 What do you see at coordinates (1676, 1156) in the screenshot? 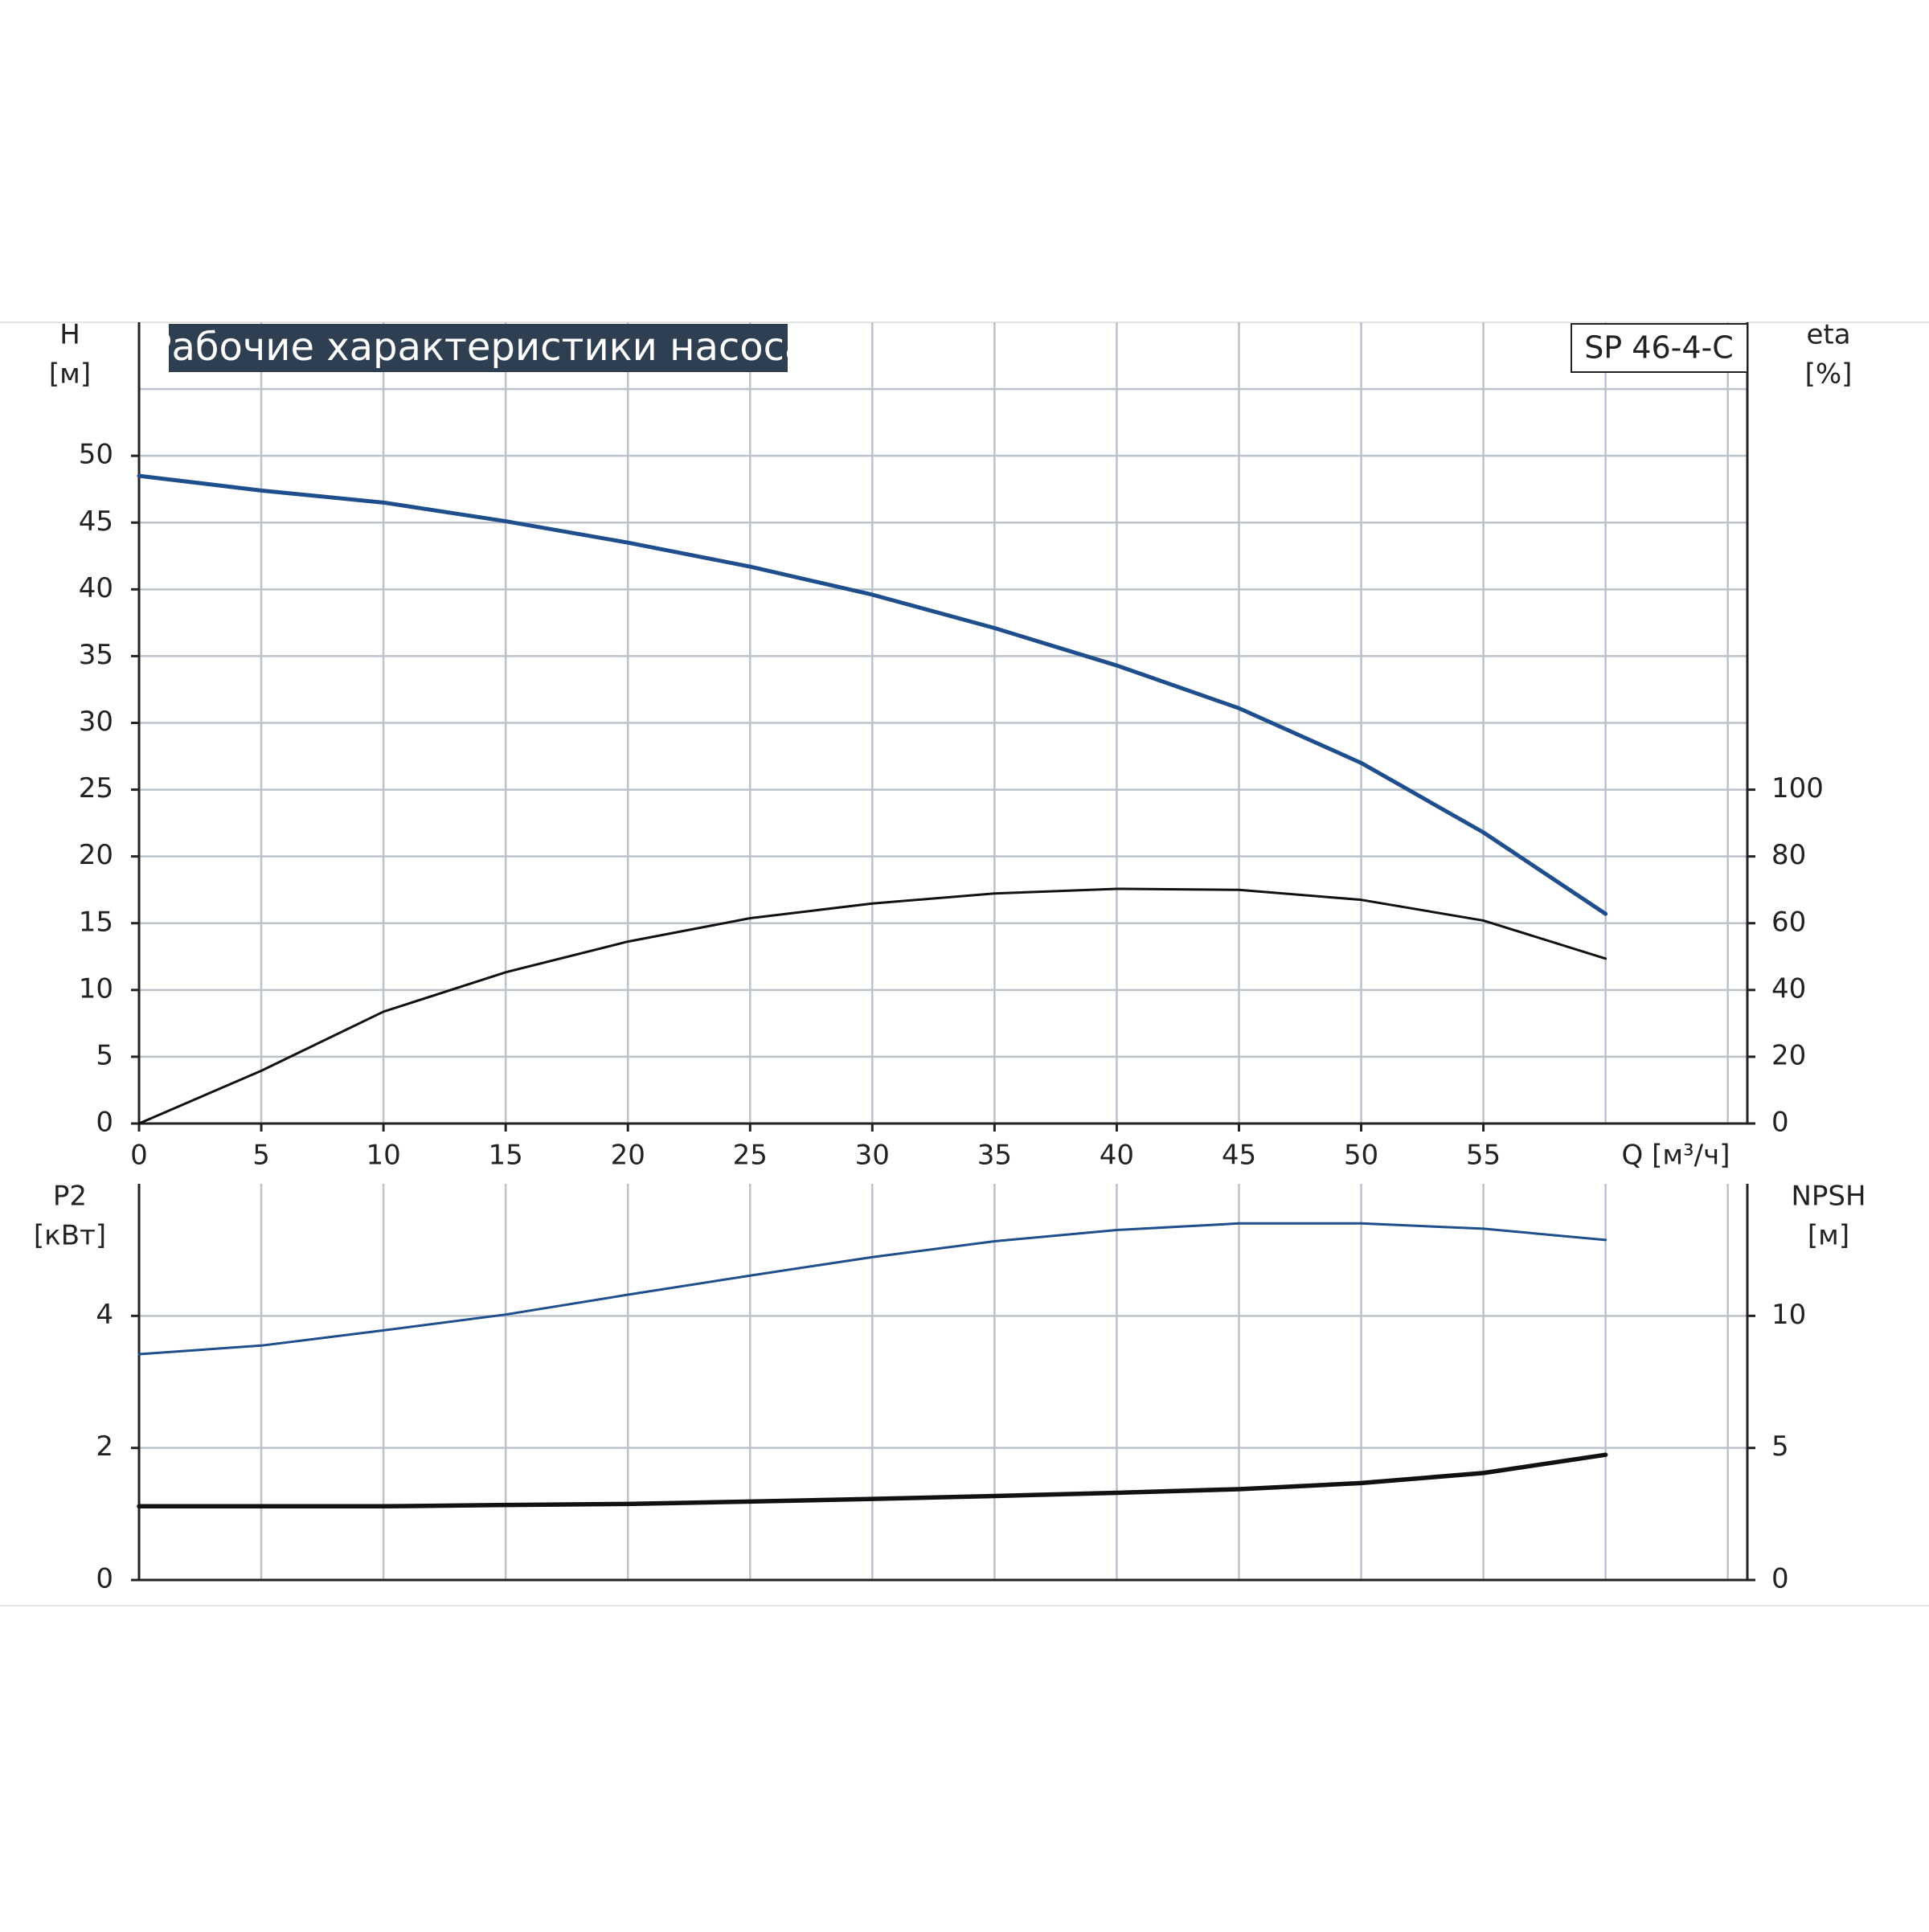
I see `x-axis-label: Q [м³/ч]` at bounding box center [1676, 1156].